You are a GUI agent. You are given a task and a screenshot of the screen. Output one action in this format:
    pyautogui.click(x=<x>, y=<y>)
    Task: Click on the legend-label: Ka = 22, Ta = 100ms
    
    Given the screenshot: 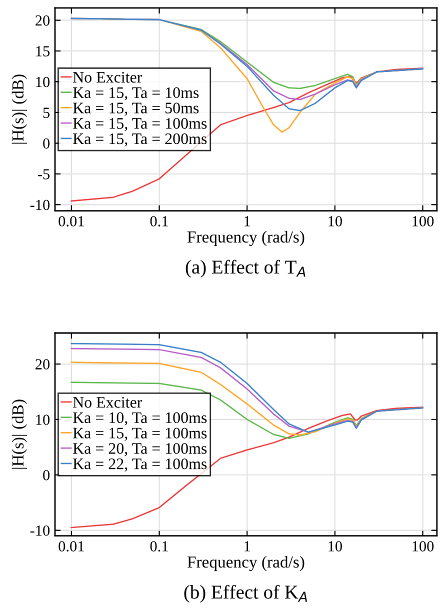 What is the action you would take?
    pyautogui.click(x=140, y=465)
    